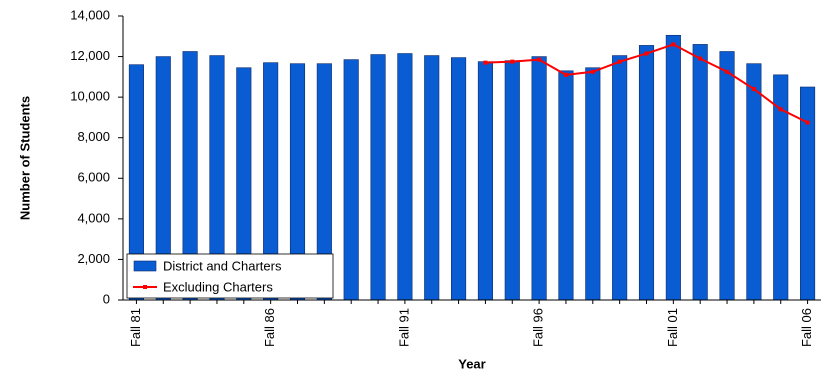  What do you see at coordinates (145, 266) in the screenshot?
I see `legend-swatch` at bounding box center [145, 266].